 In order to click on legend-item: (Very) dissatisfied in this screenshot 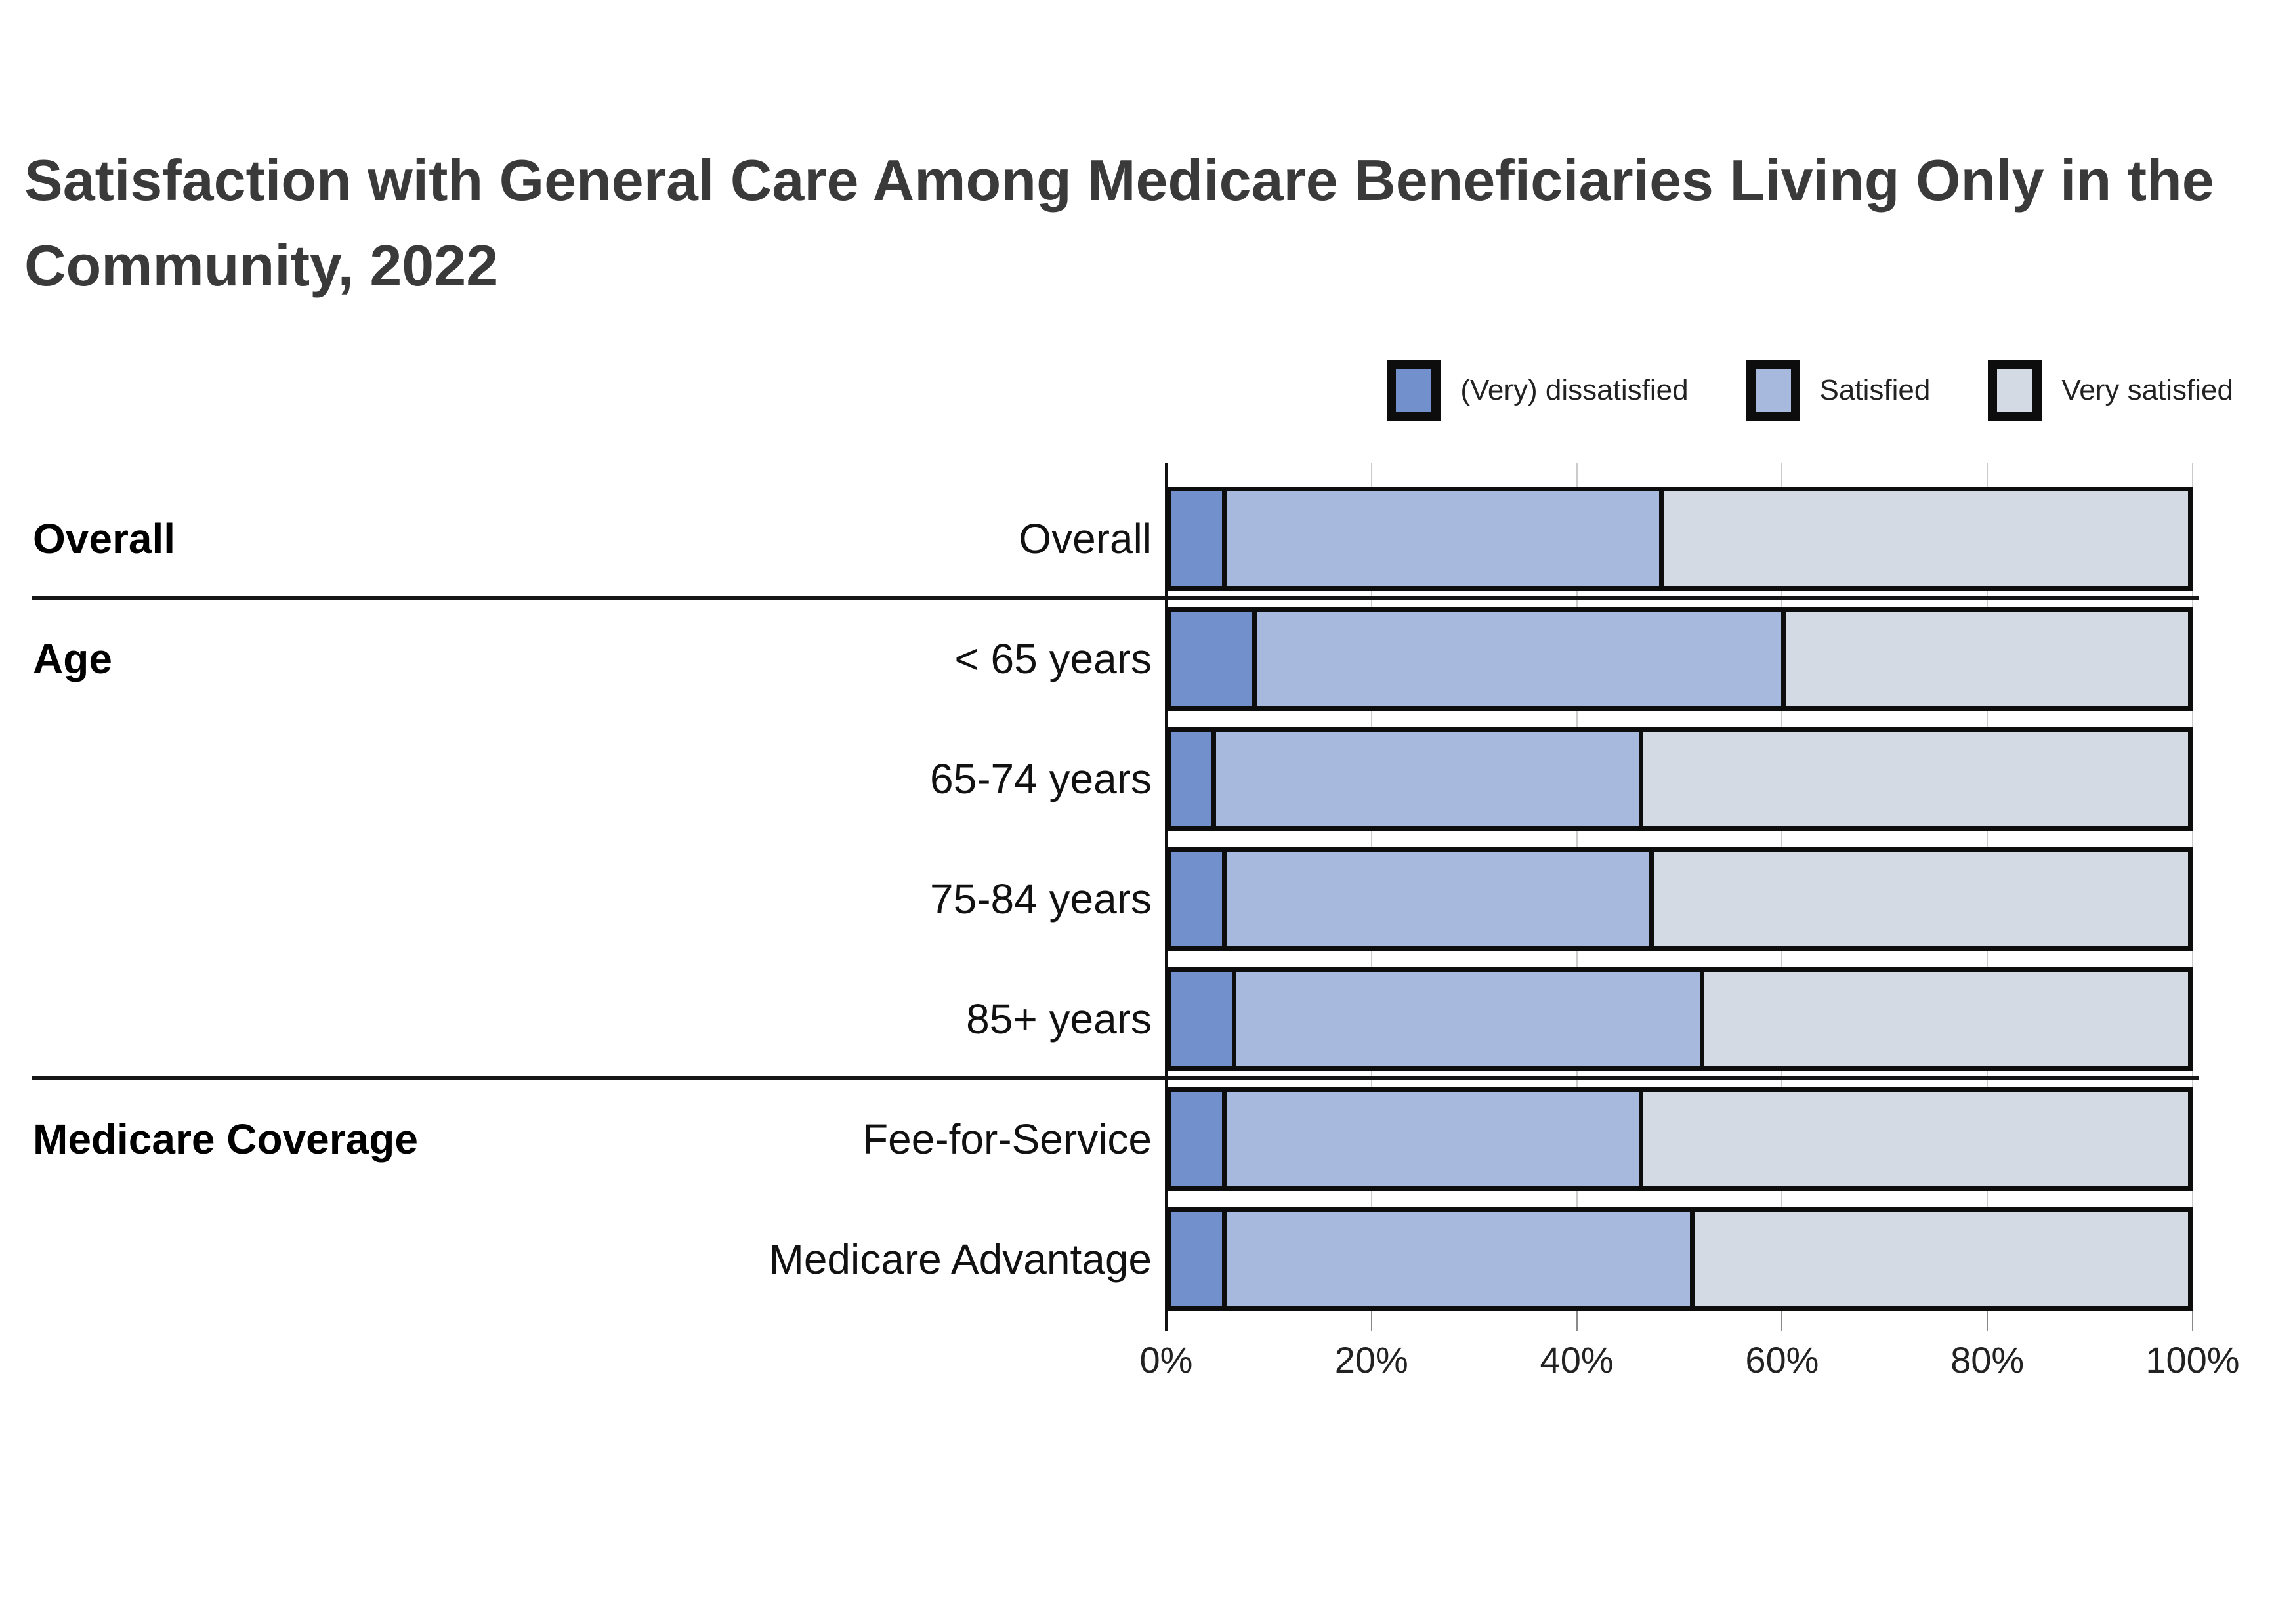, I will do `click(1538, 390)`.